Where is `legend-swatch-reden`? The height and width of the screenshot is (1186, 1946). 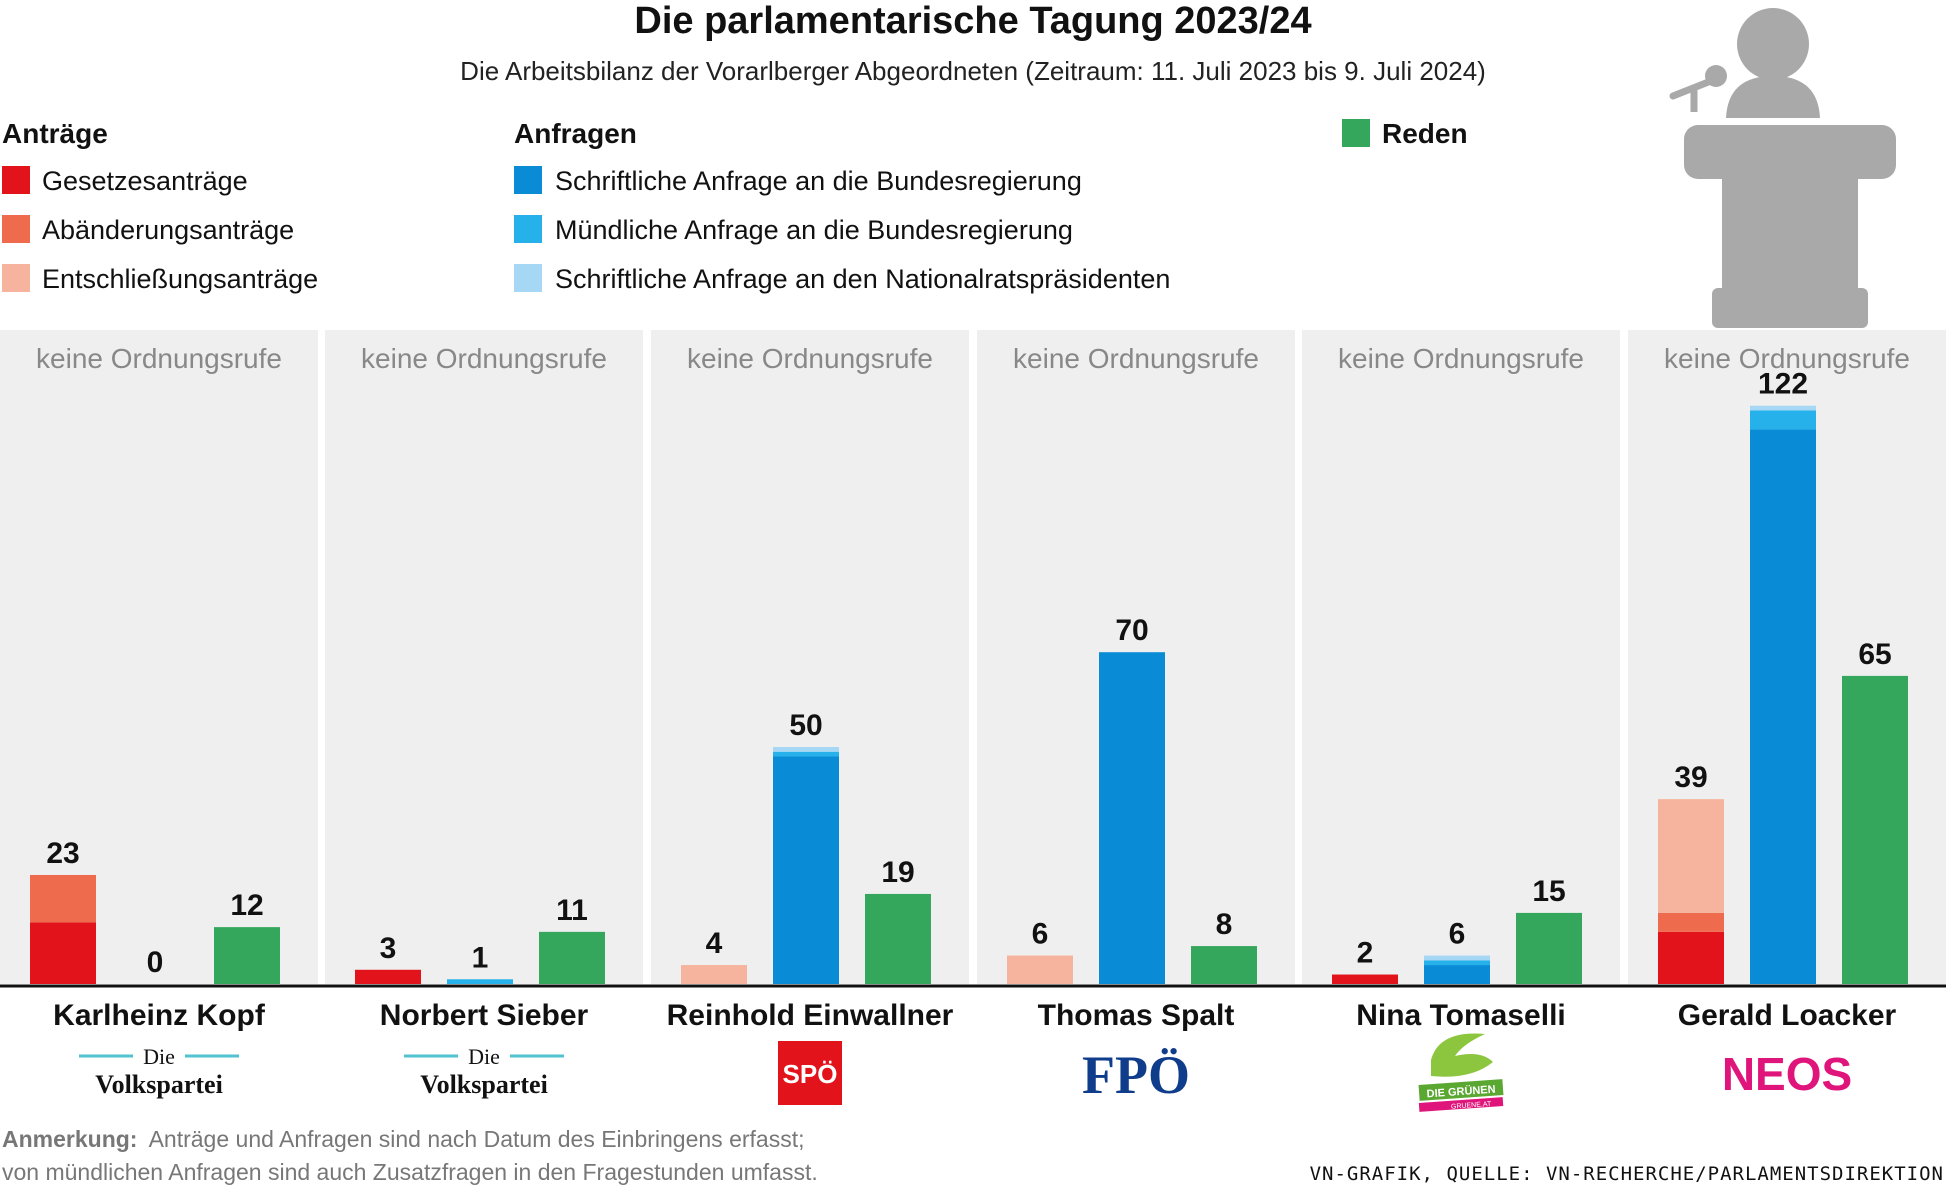 legend-swatch-reden is located at coordinates (1356, 133).